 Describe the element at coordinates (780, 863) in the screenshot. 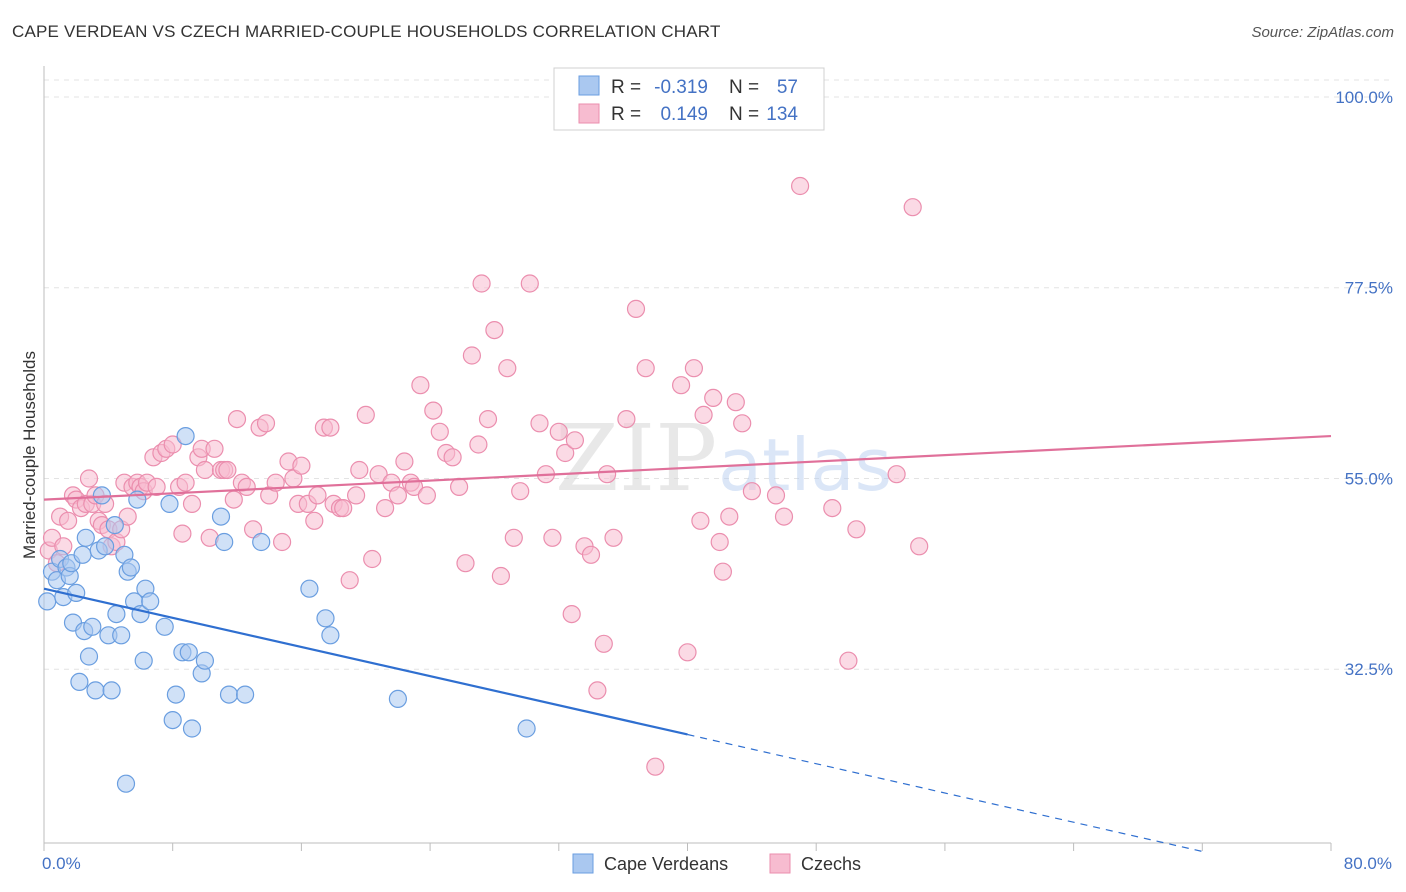

I see `bottom-legend-swatch-czechs` at that location.